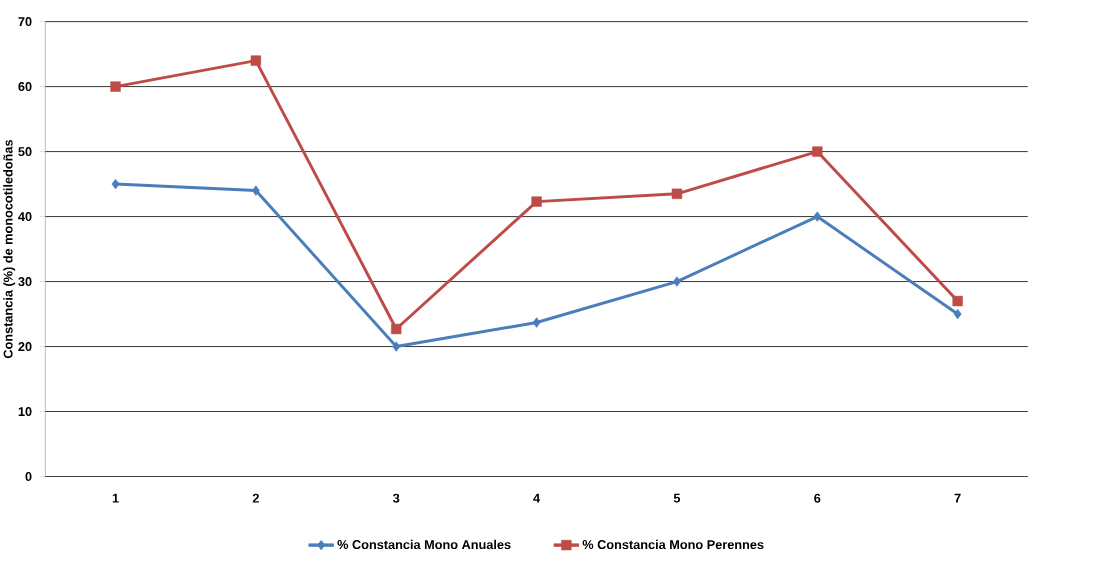 The image size is (1099, 578). I want to click on y-tick-label: 30, so click(25, 282).